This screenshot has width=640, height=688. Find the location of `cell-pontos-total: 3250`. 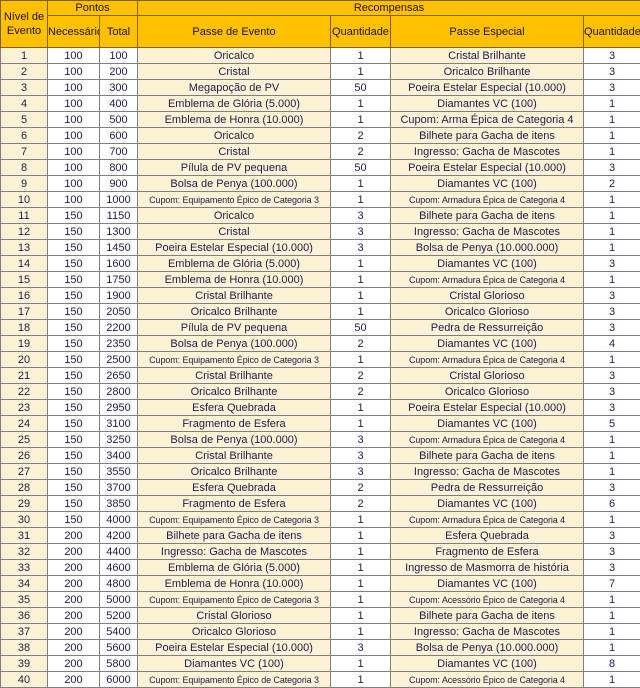

cell-pontos-total: 3250 is located at coordinates (119, 440).